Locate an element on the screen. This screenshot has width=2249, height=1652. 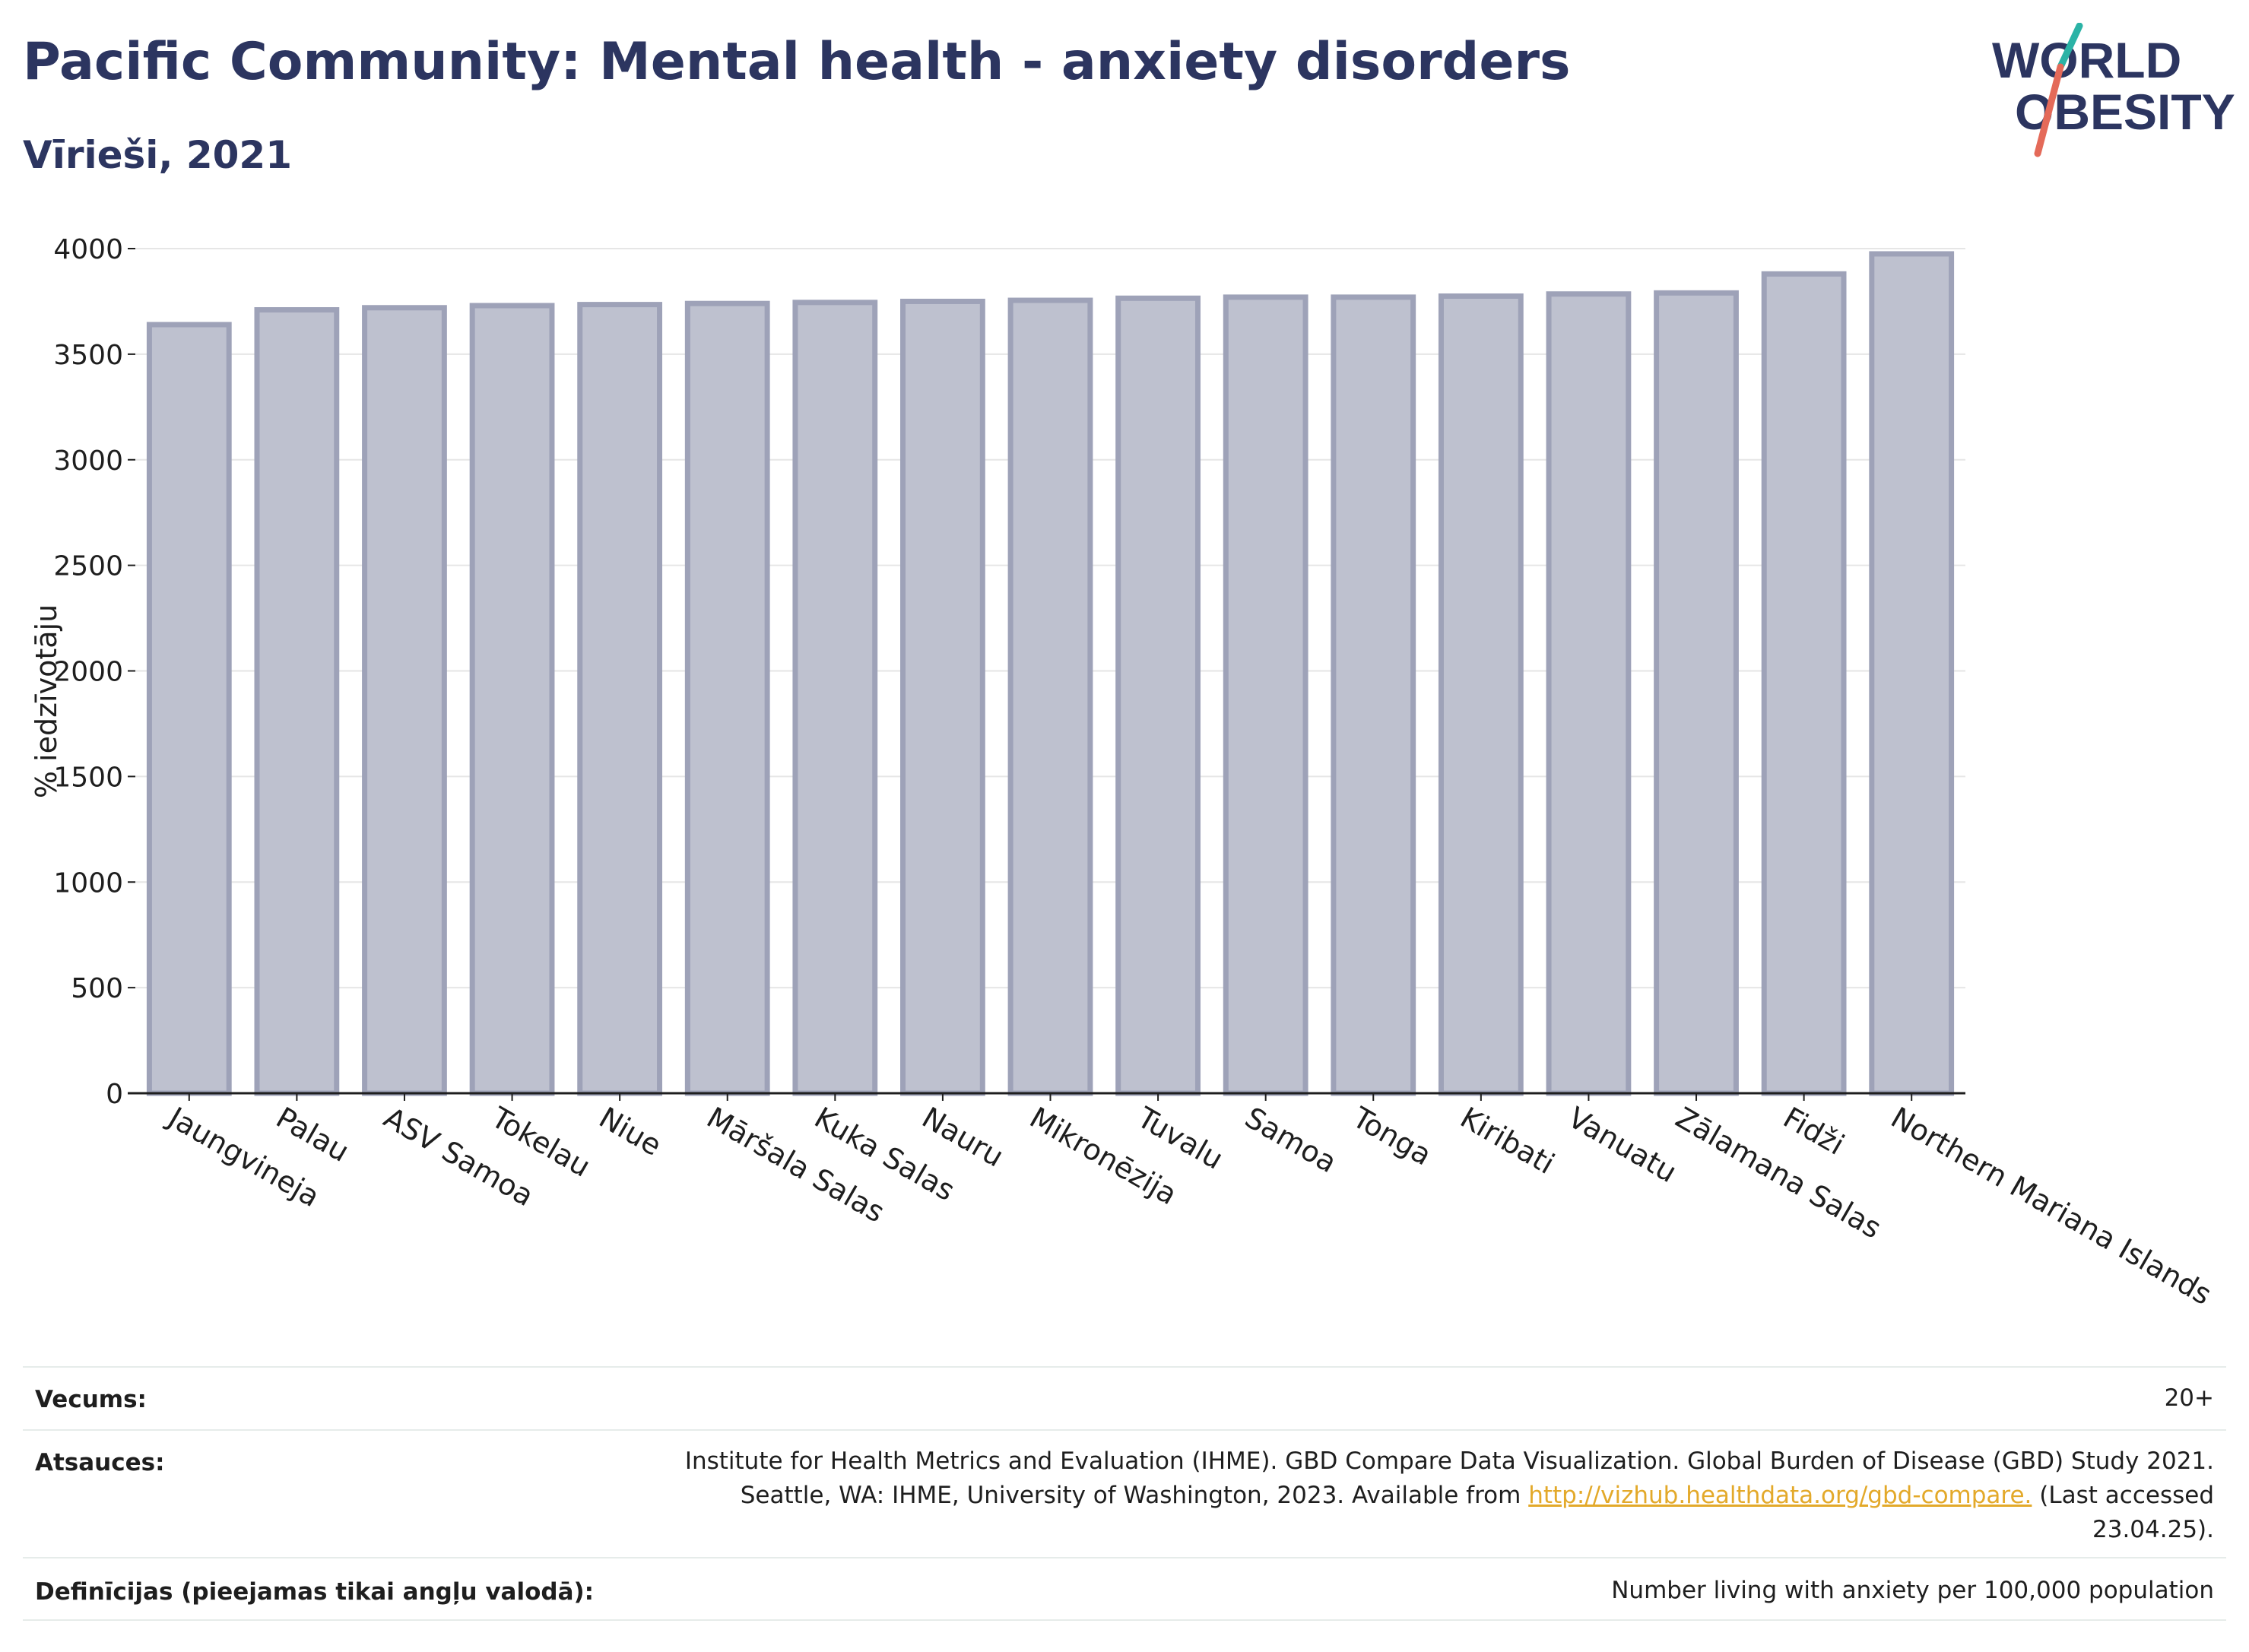
x-tick-label: Palau is located at coordinates (313, 1134).